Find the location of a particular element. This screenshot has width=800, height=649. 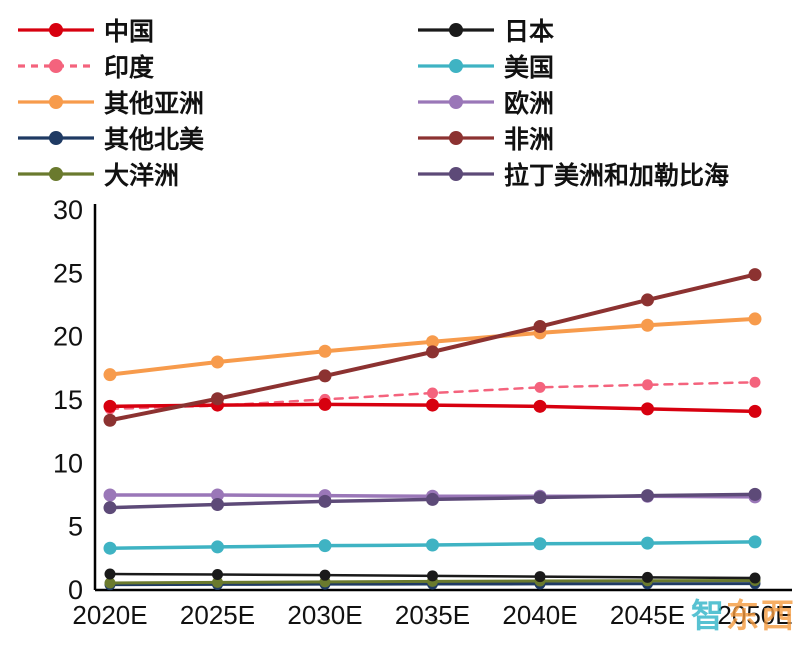

y-tick-label: 0 is located at coordinates (75, 590).